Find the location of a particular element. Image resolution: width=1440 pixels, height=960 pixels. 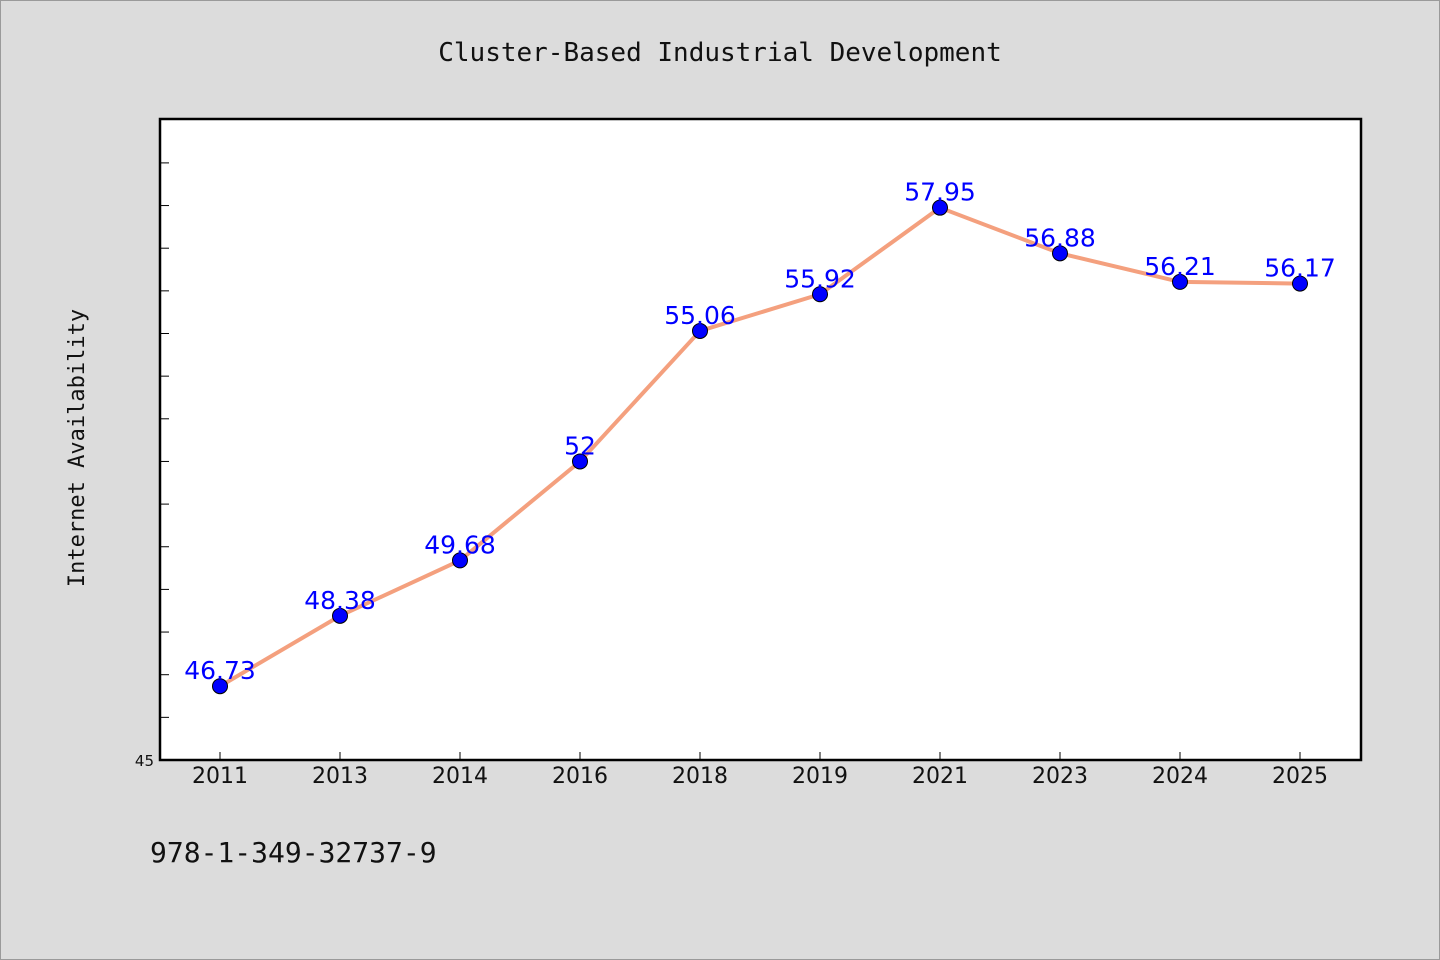

x-tick-label: 2018 is located at coordinates (700, 776).